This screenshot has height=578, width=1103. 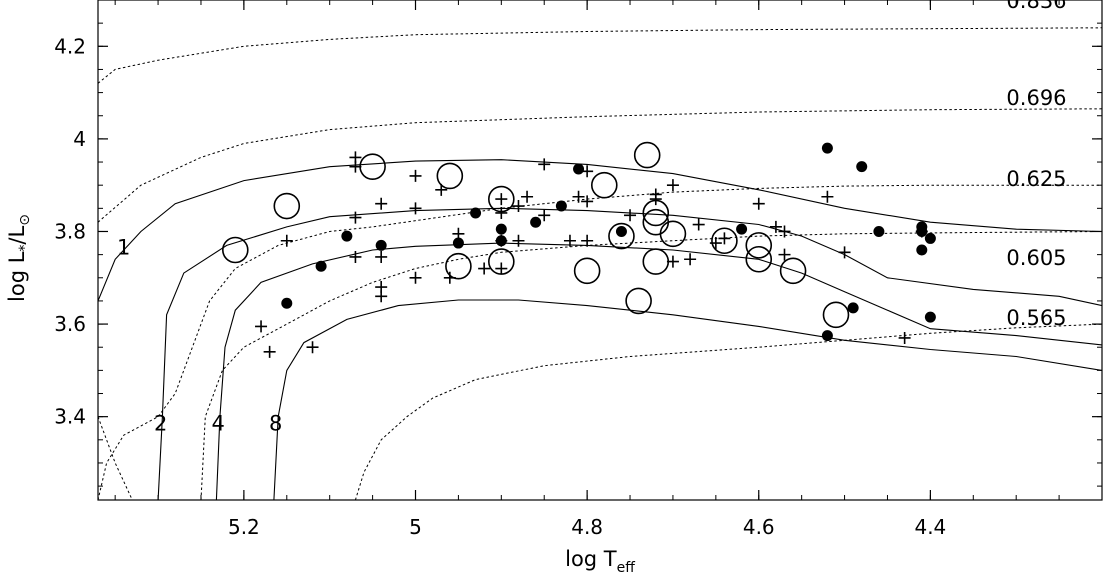 I want to click on mass-track-line, so click(x=115, y=458).